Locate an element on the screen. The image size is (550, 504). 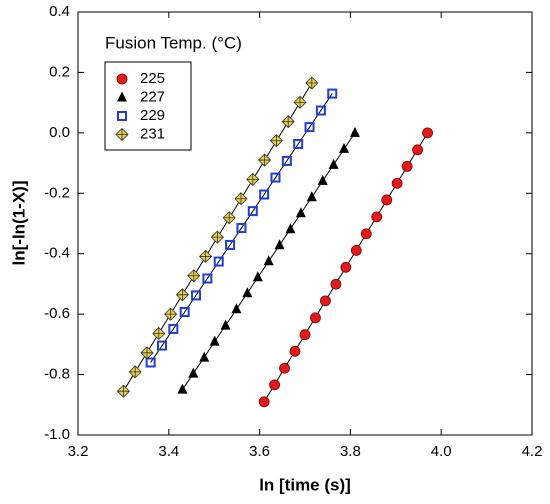
legend-label: 227 is located at coordinates (152, 96).